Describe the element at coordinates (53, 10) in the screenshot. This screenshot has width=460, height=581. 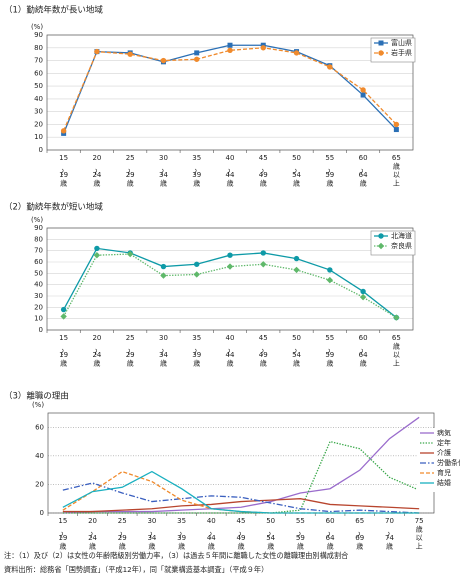
I see `chart-title: （1）勤続年数が長い地域` at that location.